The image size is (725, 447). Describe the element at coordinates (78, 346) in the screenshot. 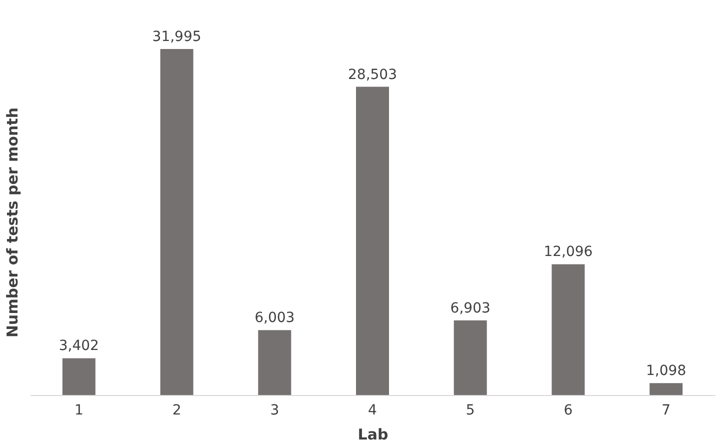

I see `data-label: 3,402` at that location.